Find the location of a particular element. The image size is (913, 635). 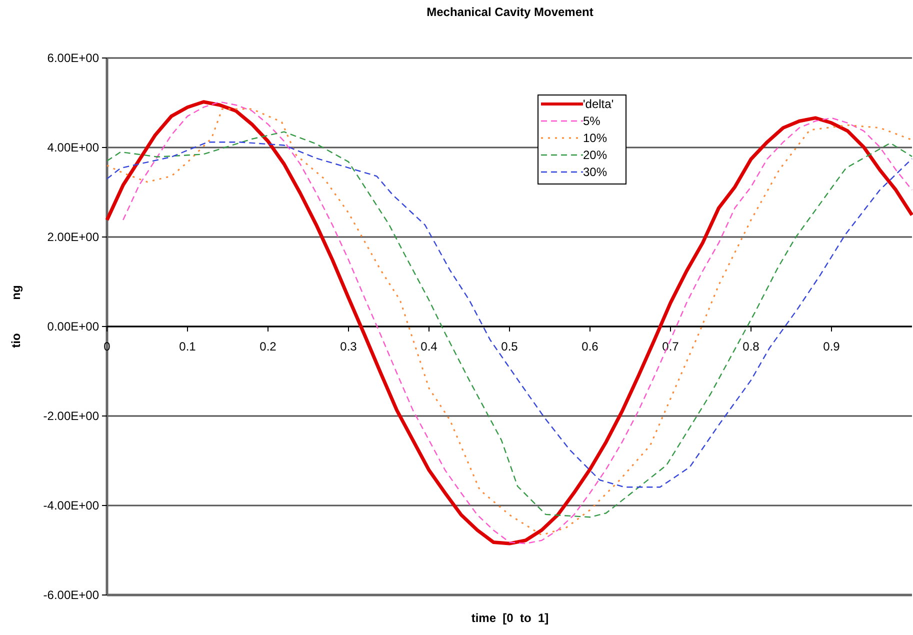

x-axis-title: time [0 to 1] is located at coordinates (510, 618).